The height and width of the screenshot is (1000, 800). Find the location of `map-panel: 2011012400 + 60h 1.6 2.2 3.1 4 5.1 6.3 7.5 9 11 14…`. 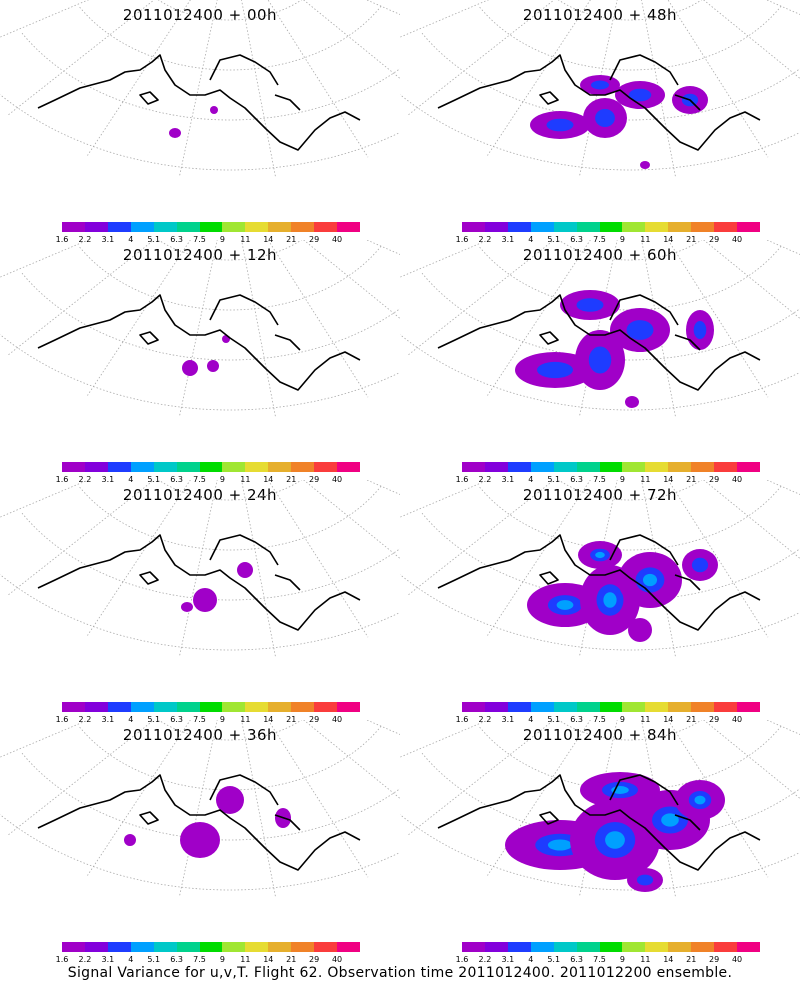

map-panel: 2011012400 + 60h 1.6 2.2 3.1 4 5.1 6.3 7.5 9 11 14… is located at coordinates (600, 365).